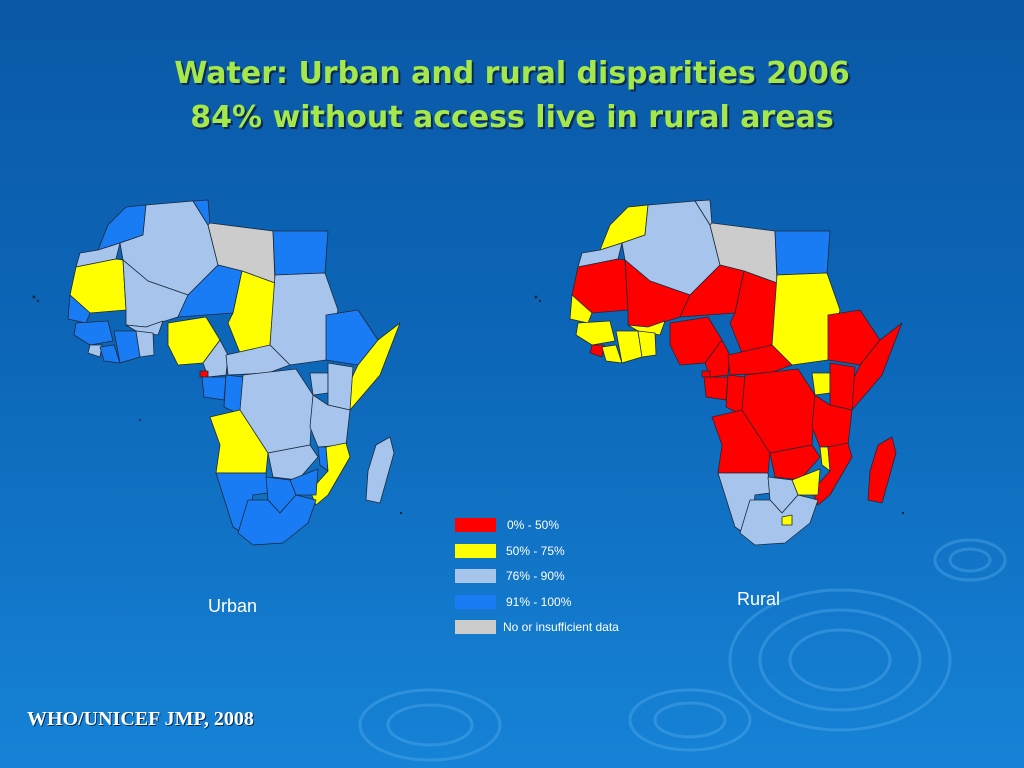 The image size is (1024, 768). I want to click on legend-swatch-grey, so click(475, 627).